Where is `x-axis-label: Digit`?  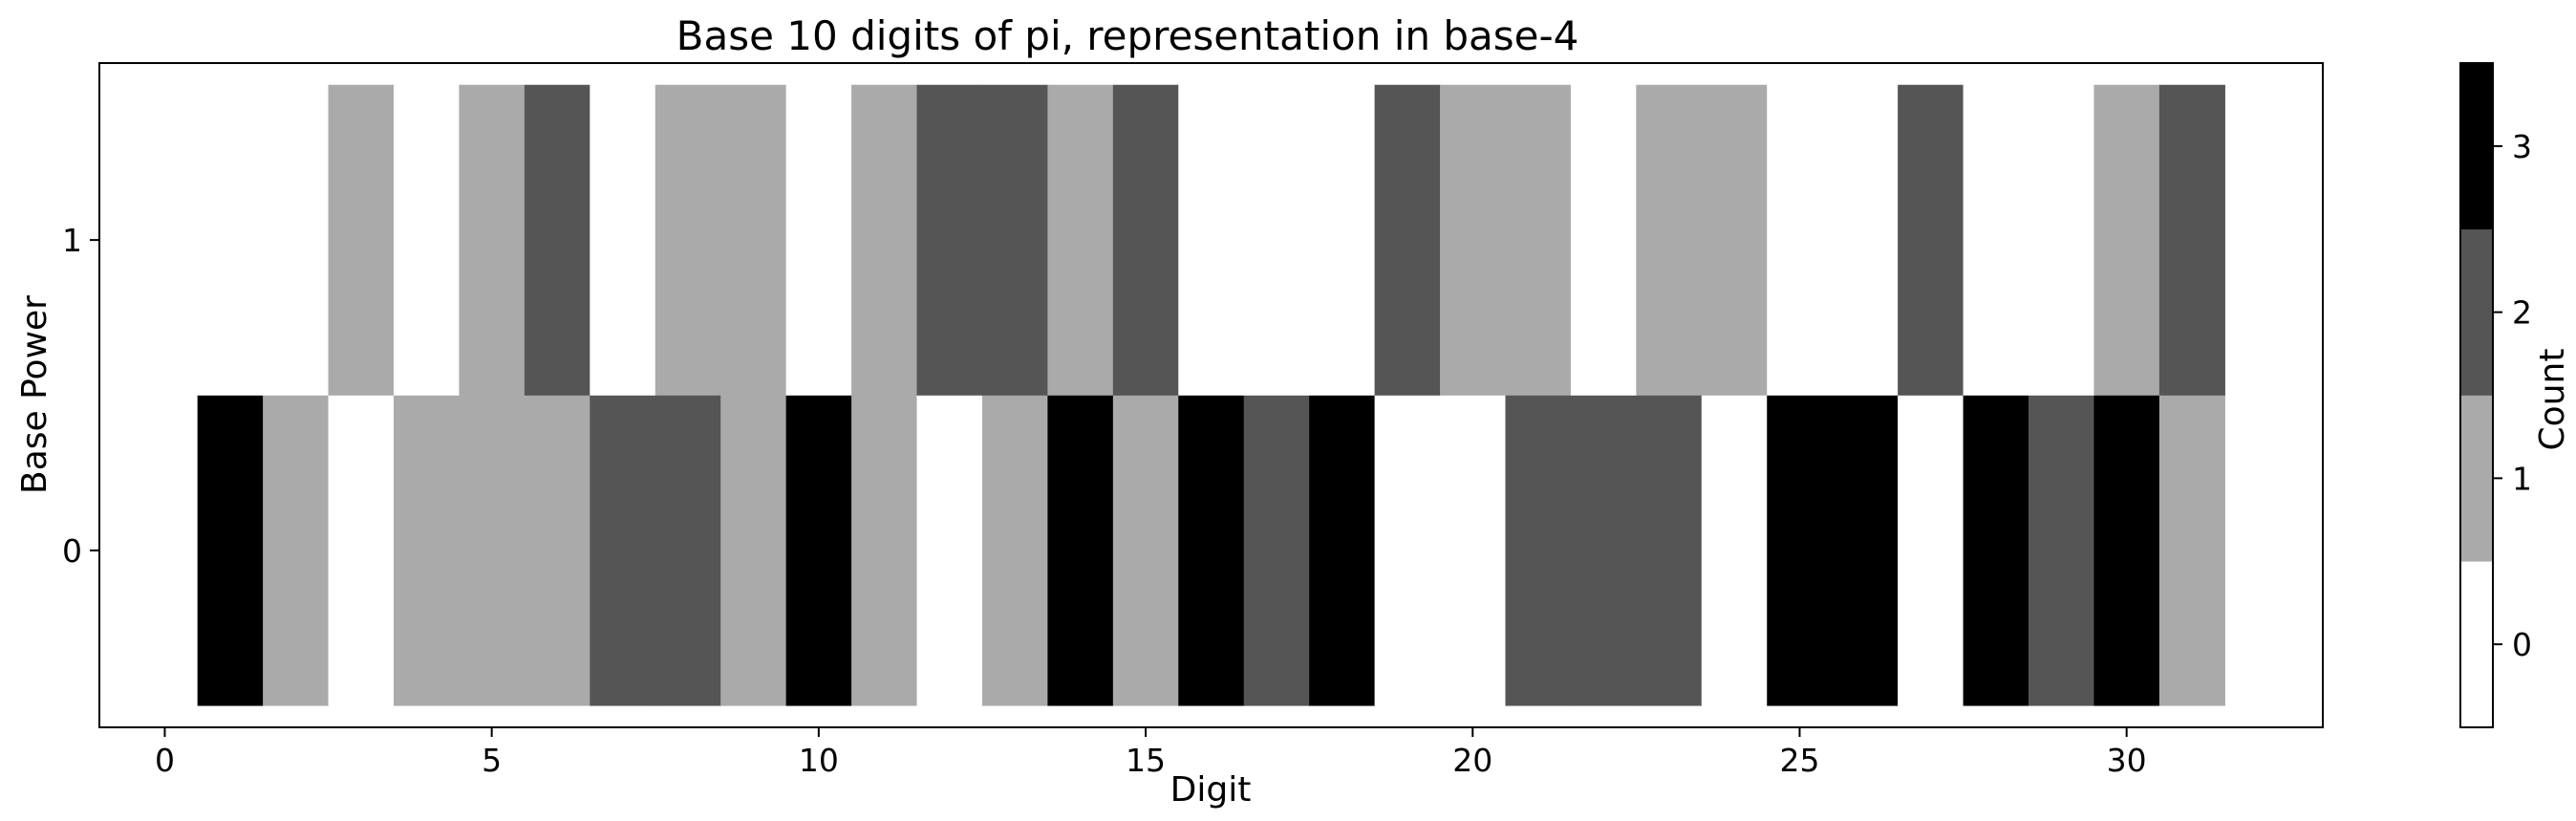
x-axis-label: Digit is located at coordinates (1211, 790).